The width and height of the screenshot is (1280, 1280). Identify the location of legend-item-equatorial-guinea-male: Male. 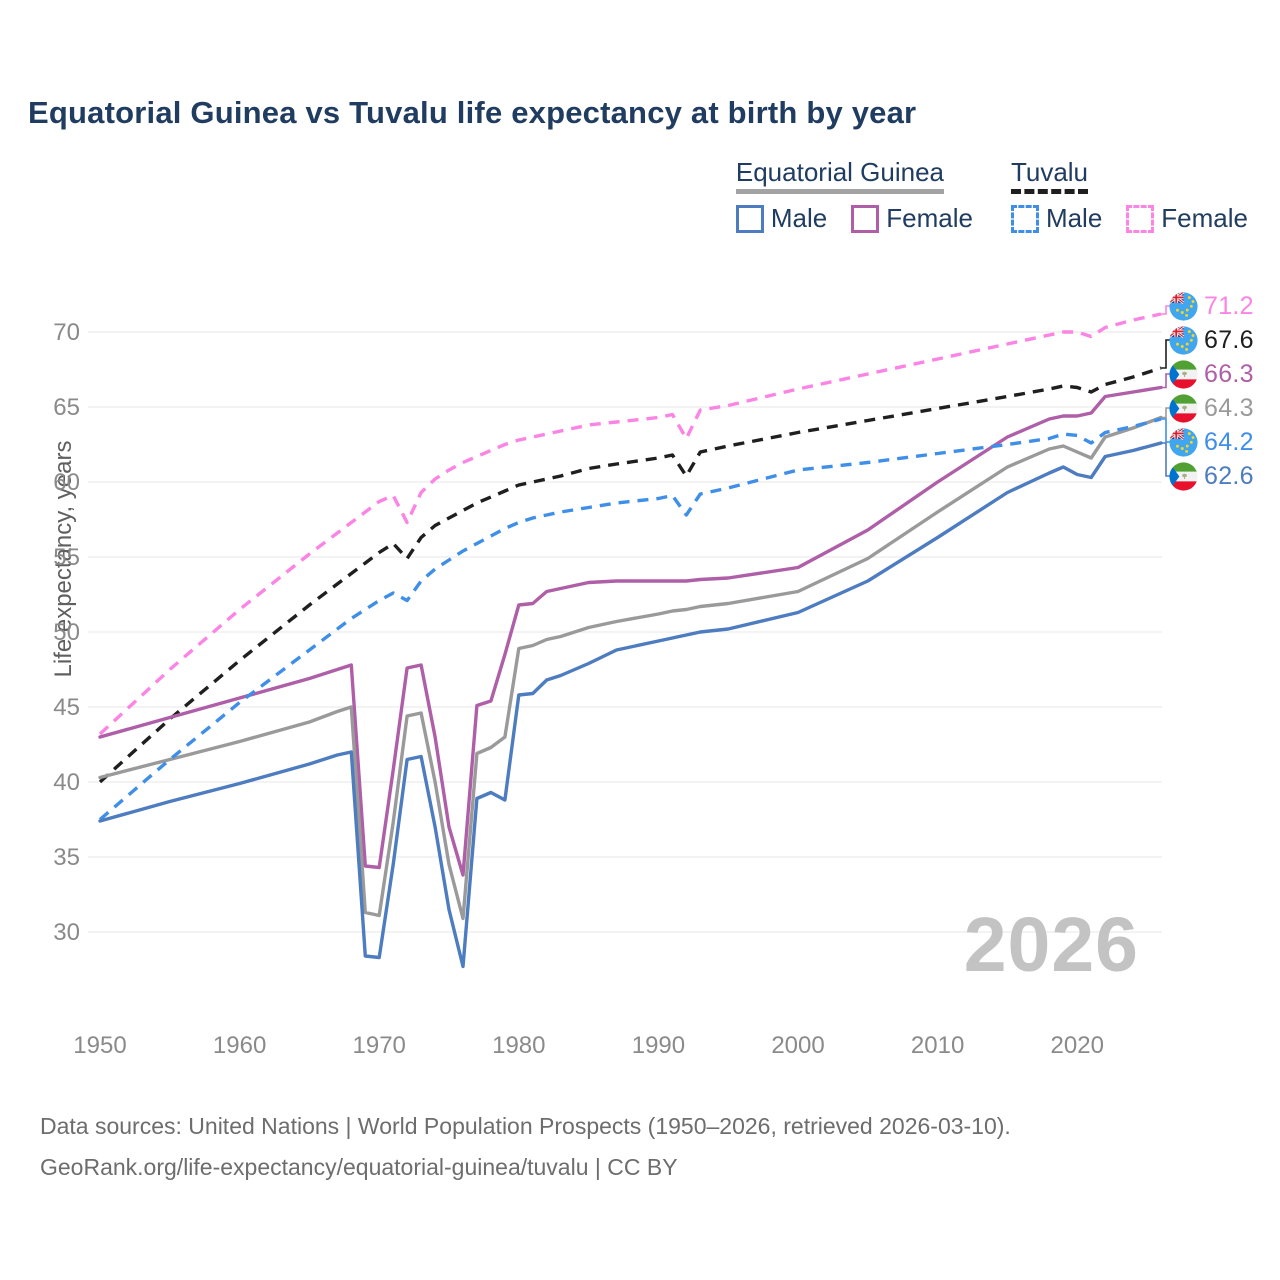
(781, 218).